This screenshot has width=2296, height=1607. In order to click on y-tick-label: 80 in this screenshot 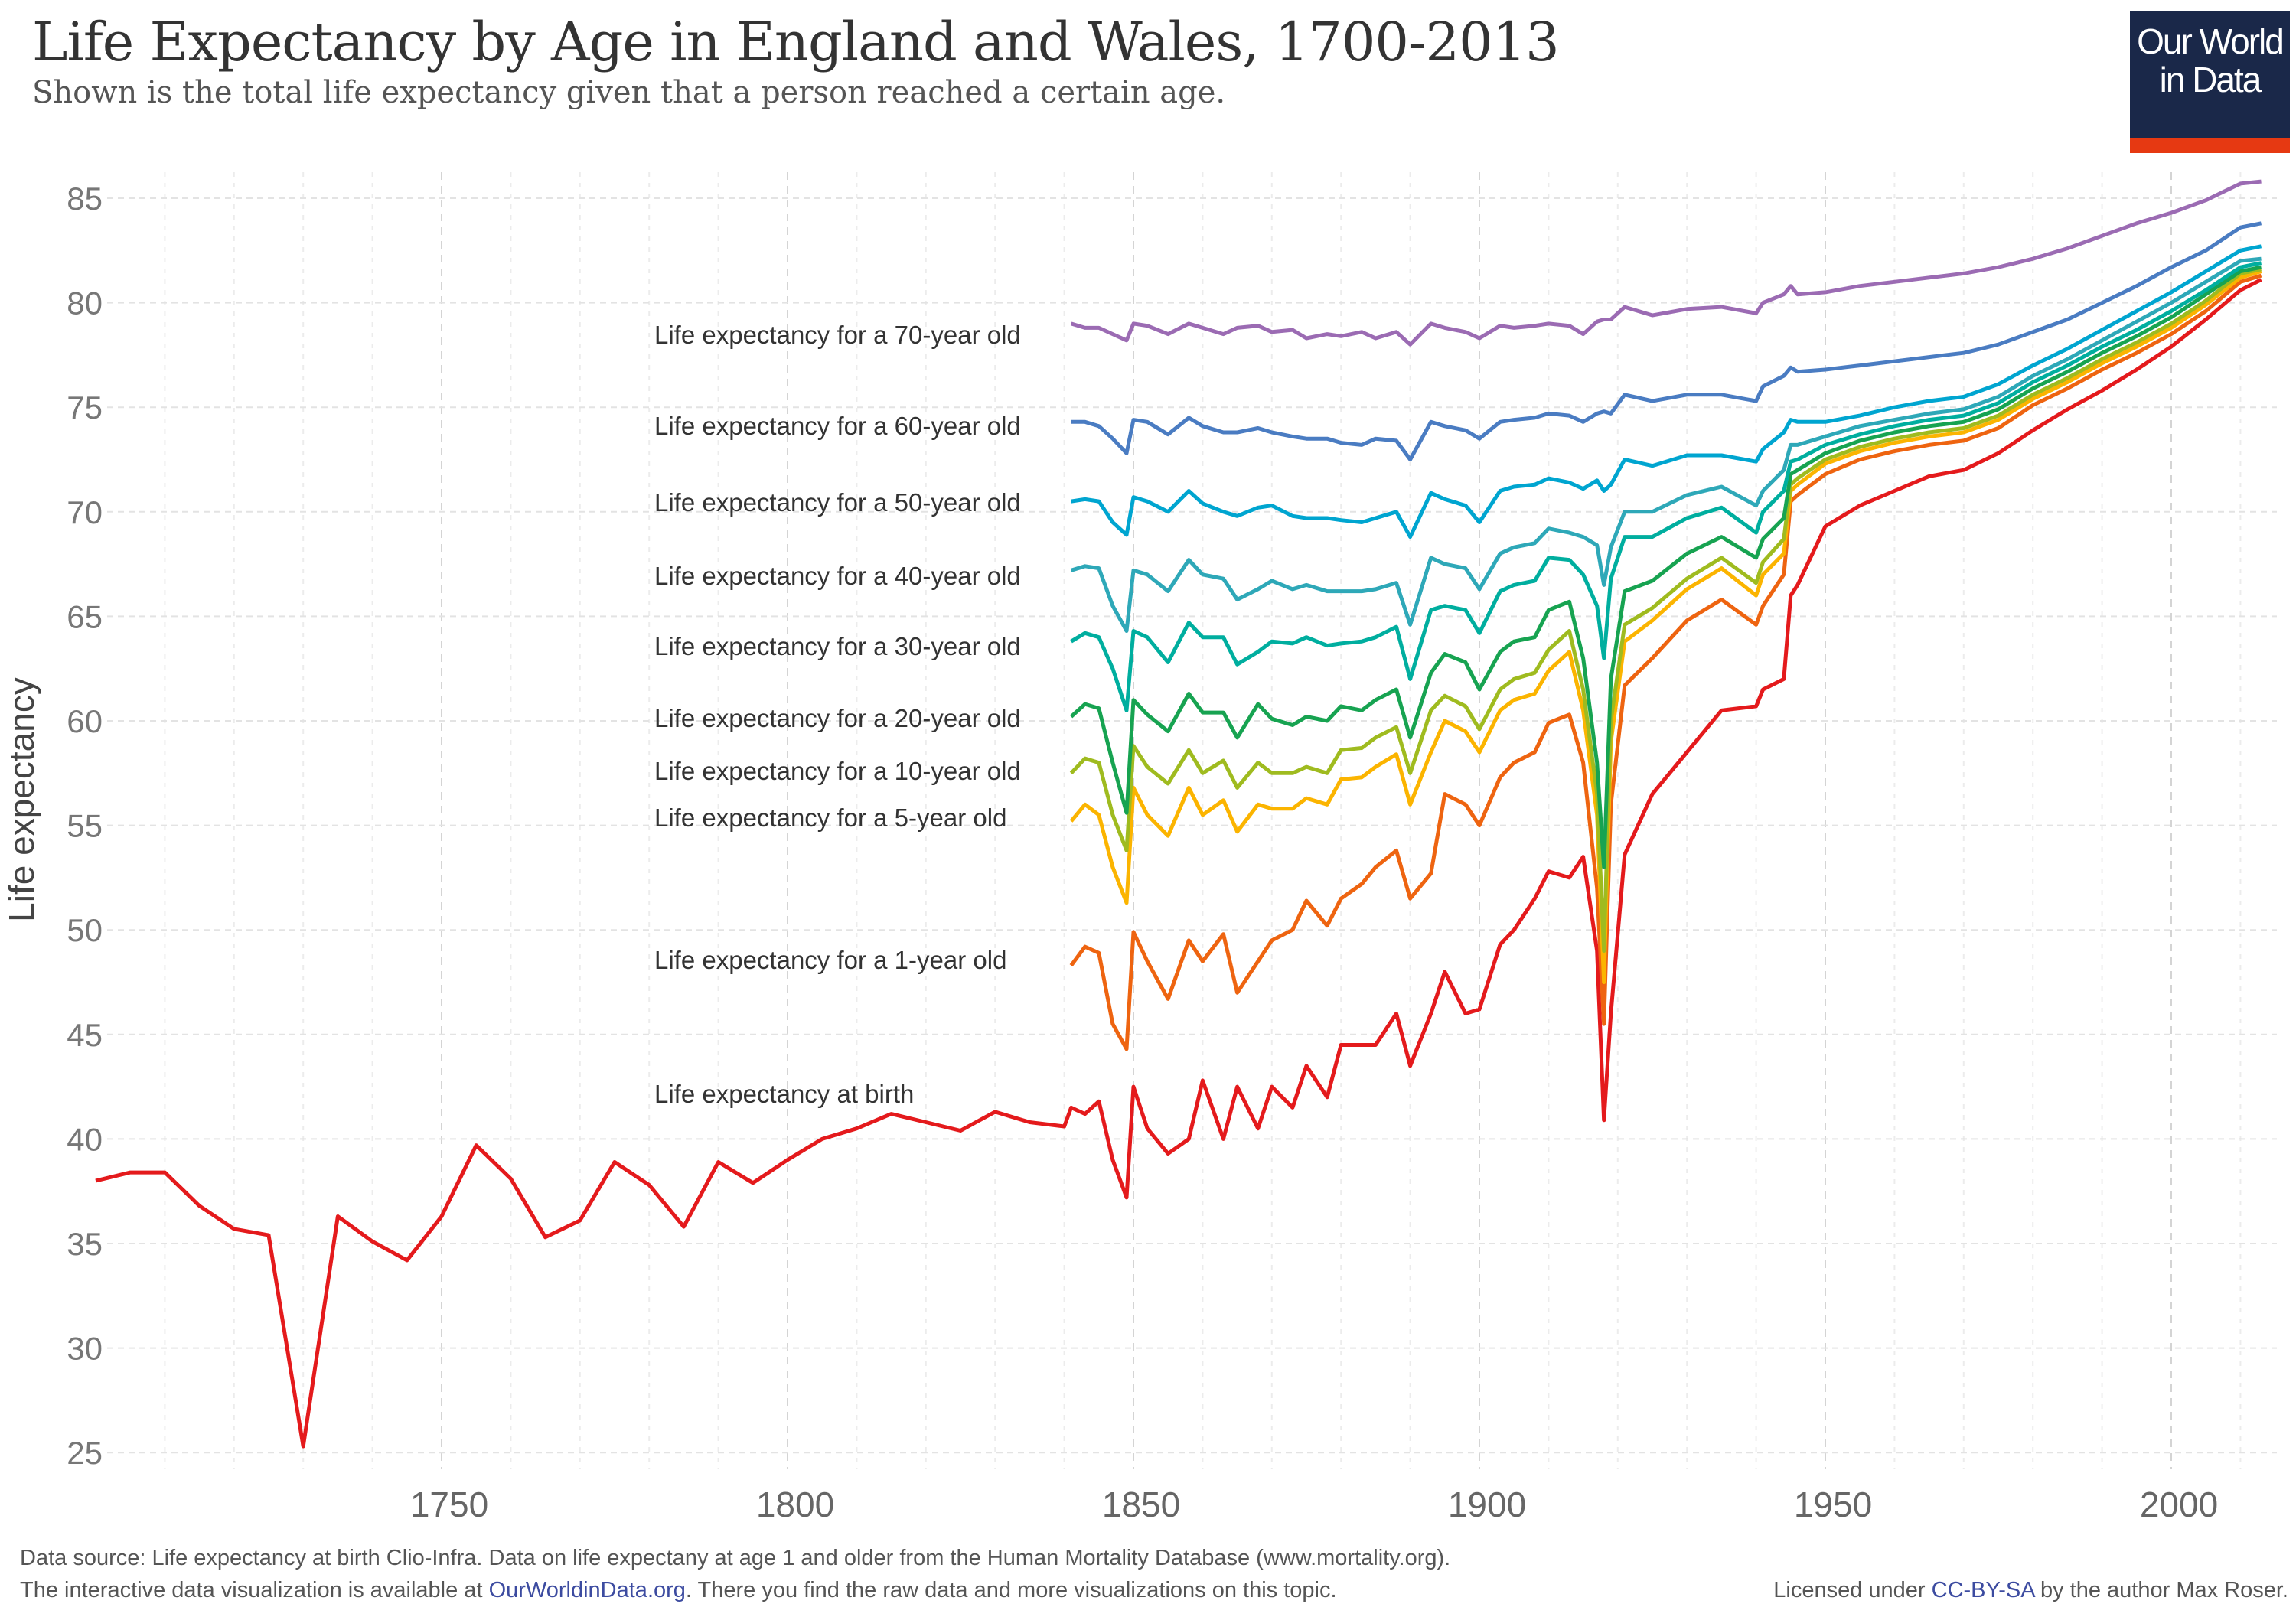, I will do `click(85, 303)`.